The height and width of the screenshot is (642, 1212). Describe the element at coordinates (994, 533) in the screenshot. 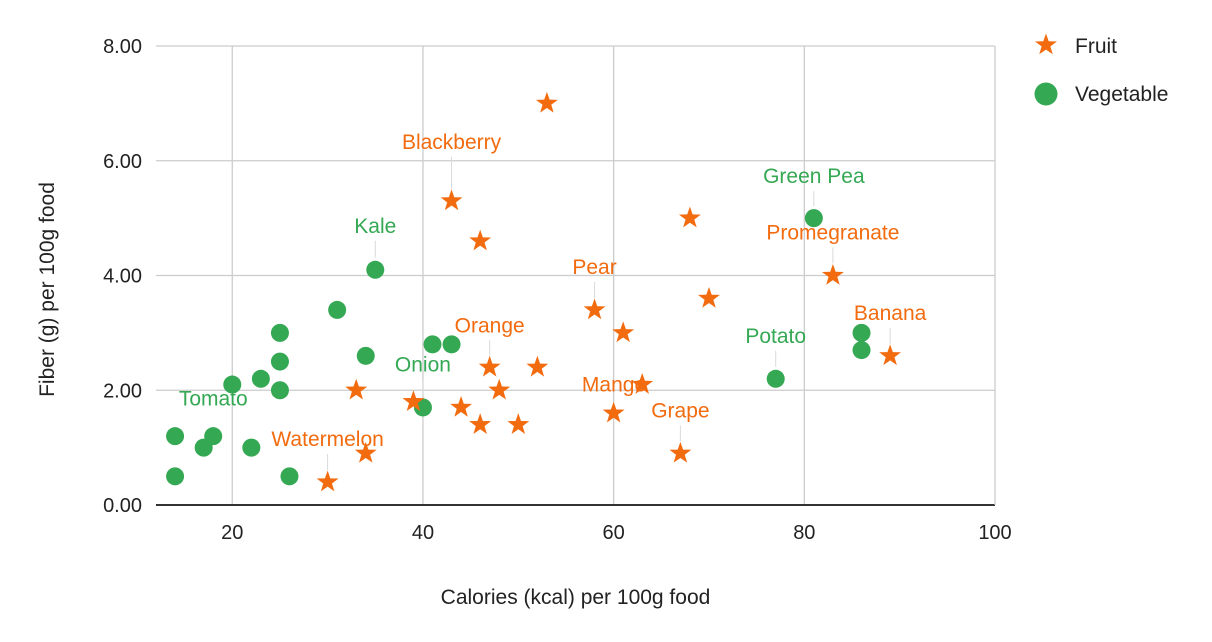

I see `x-tick-label: 100` at that location.